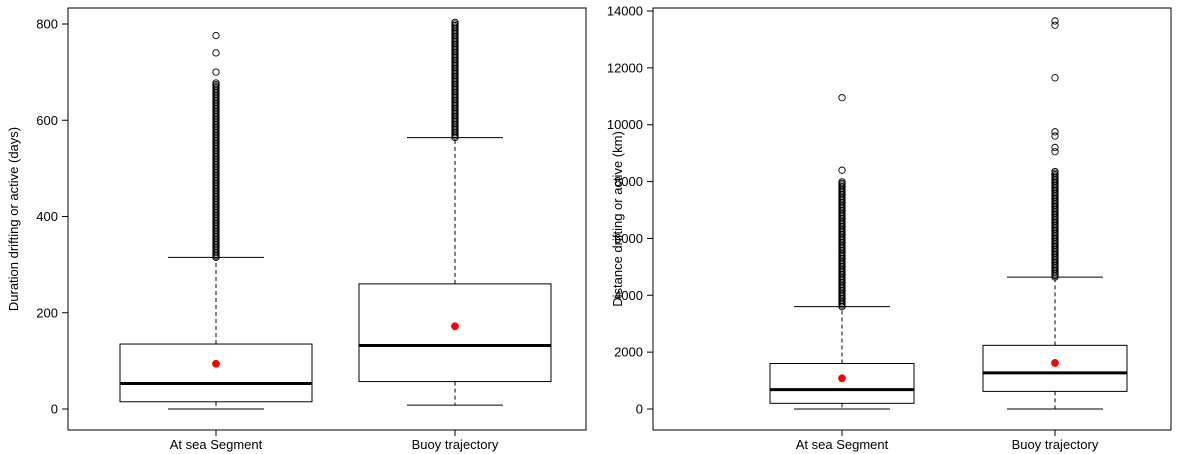 This screenshot has width=1190, height=454. What do you see at coordinates (47, 312) in the screenshot?
I see `y-tick-label: 200` at bounding box center [47, 312].